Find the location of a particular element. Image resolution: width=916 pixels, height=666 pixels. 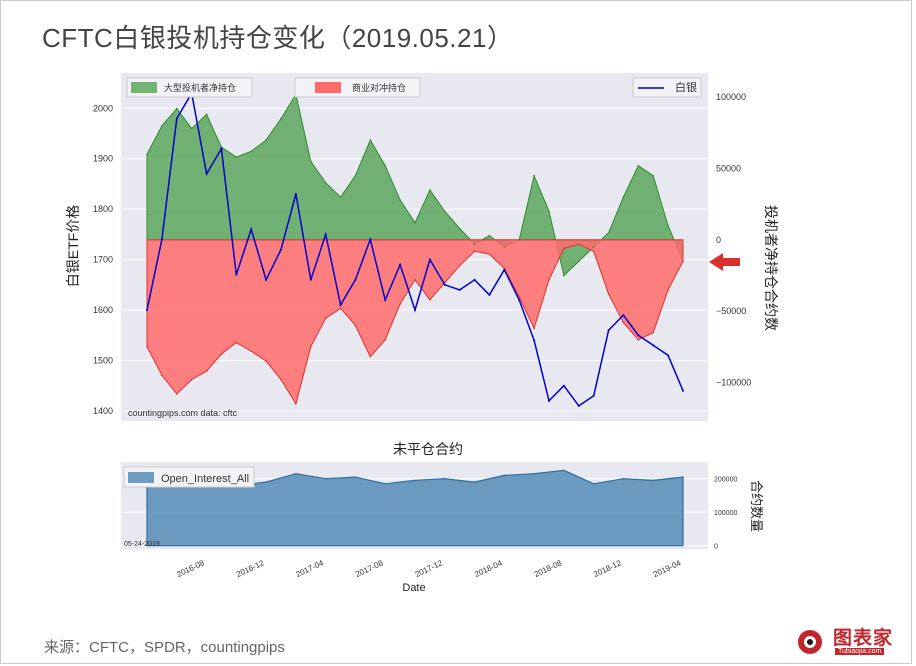

ytick-left-2: 1600 is located at coordinates (103, 310).